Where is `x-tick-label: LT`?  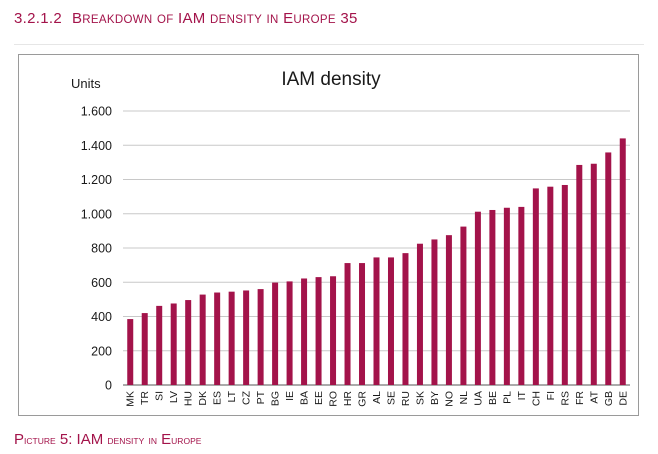 x-tick-label: LT is located at coordinates (232, 396).